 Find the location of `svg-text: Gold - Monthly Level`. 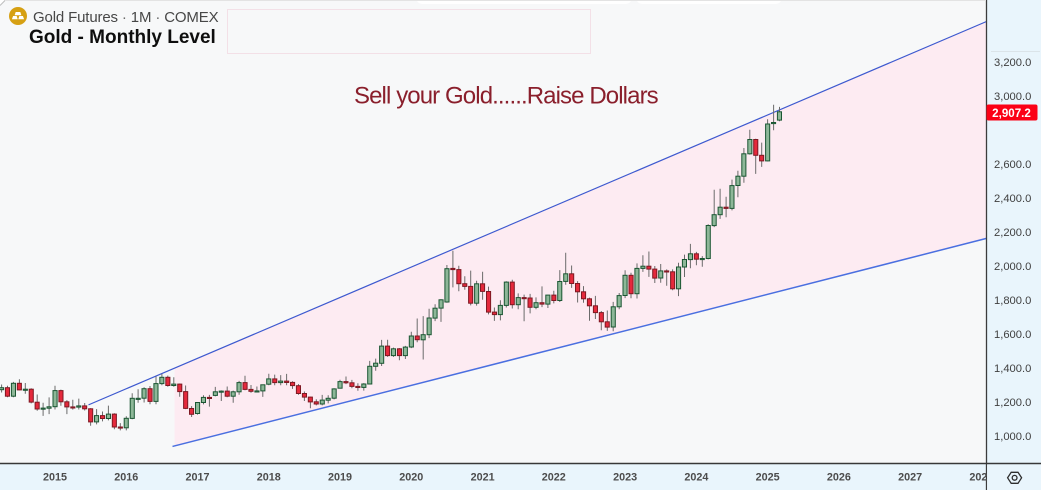

svg-text: Gold - Monthly Level is located at coordinates (122, 37).